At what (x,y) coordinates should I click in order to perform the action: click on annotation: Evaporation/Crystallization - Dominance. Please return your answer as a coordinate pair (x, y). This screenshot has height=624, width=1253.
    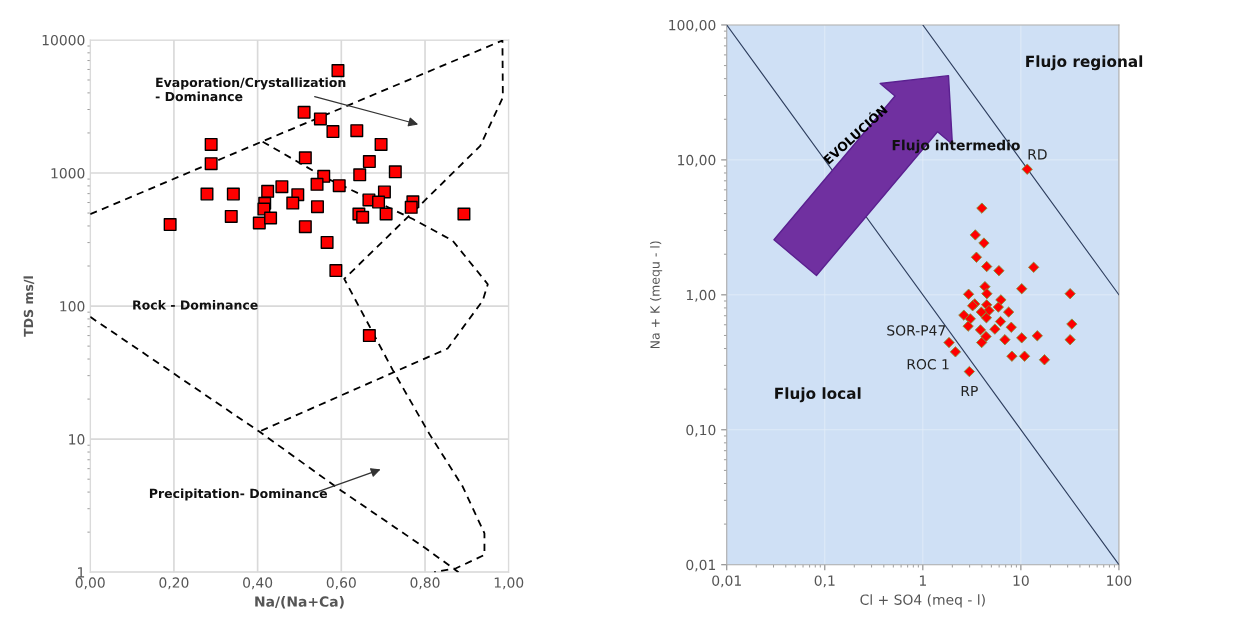
    Looking at the image, I should click on (250, 89).